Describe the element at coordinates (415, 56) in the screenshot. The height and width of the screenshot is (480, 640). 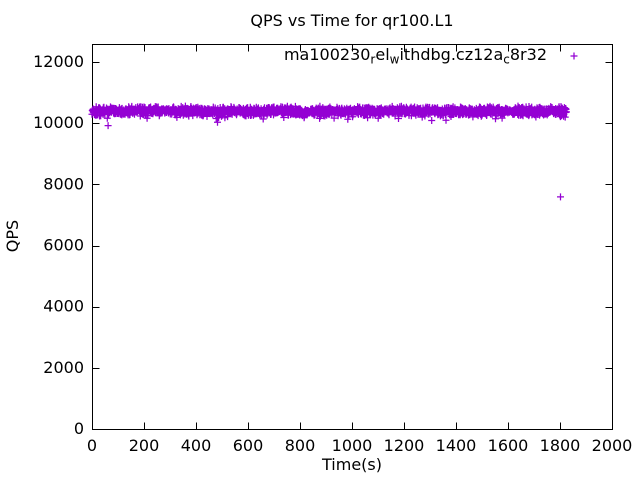
I see `legend-series-label: ma100230relwithdbg.cz12ac8r32` at that location.